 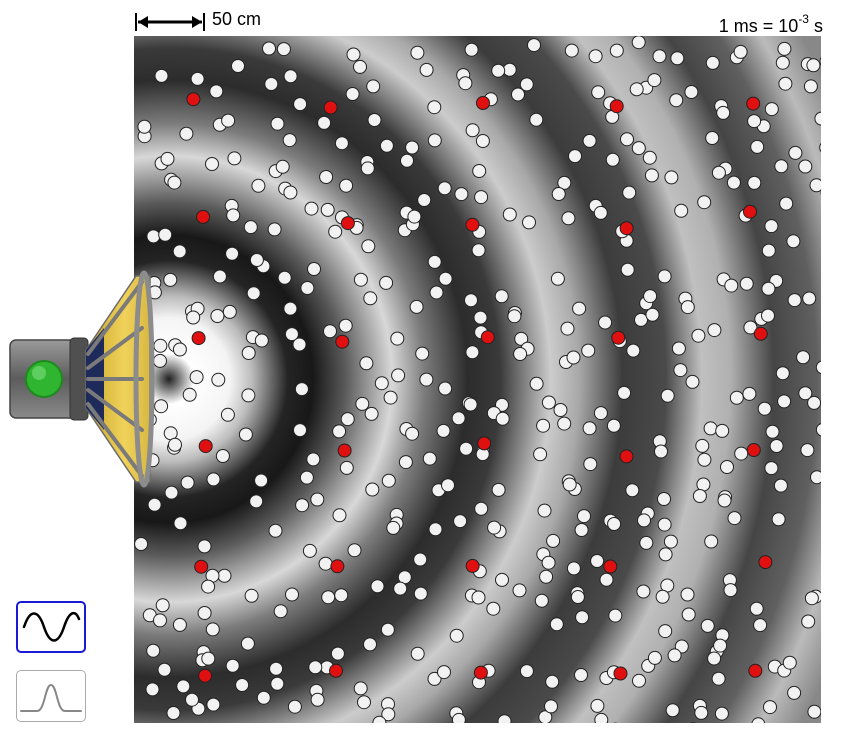 I want to click on sine-wave-button, so click(x=51, y=627).